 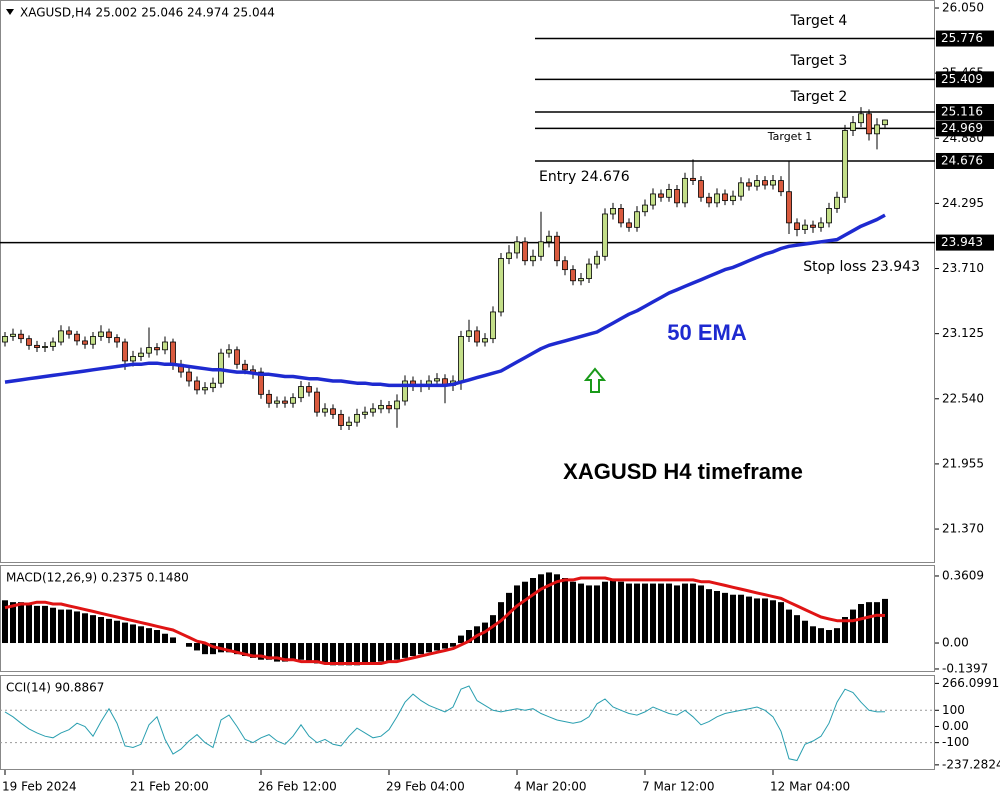 What do you see at coordinates (584, 177) in the screenshot?
I see `annotation: Entry 24.676` at bounding box center [584, 177].